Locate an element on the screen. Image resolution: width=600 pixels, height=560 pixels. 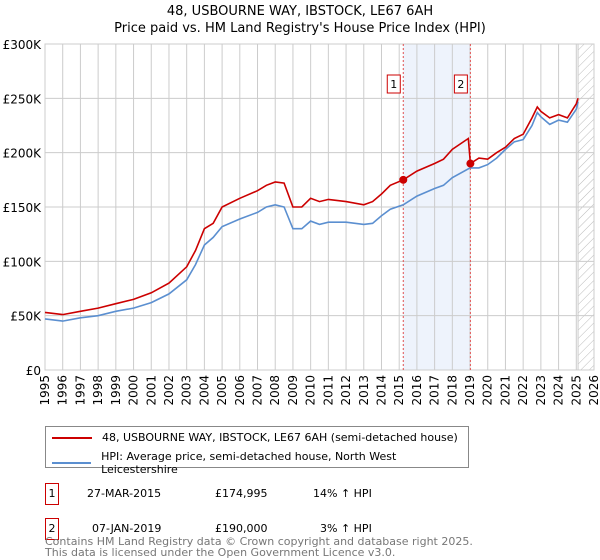
x-tick-label: 2017 is located at coordinates (435, 390).